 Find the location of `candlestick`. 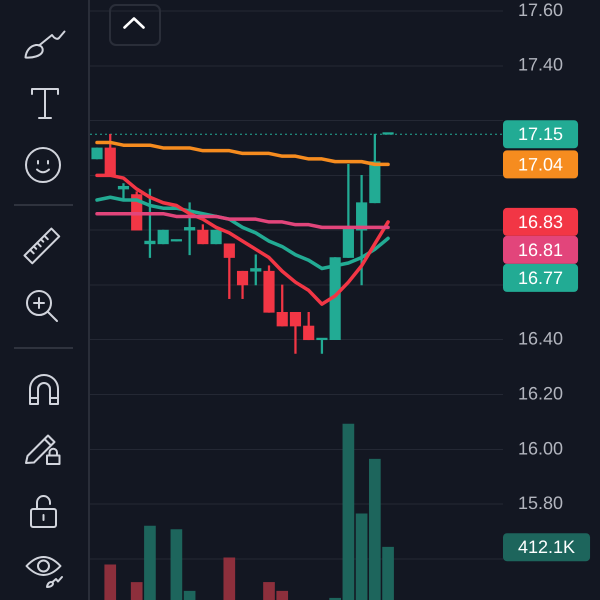

candlestick is located at coordinates (256, 270).